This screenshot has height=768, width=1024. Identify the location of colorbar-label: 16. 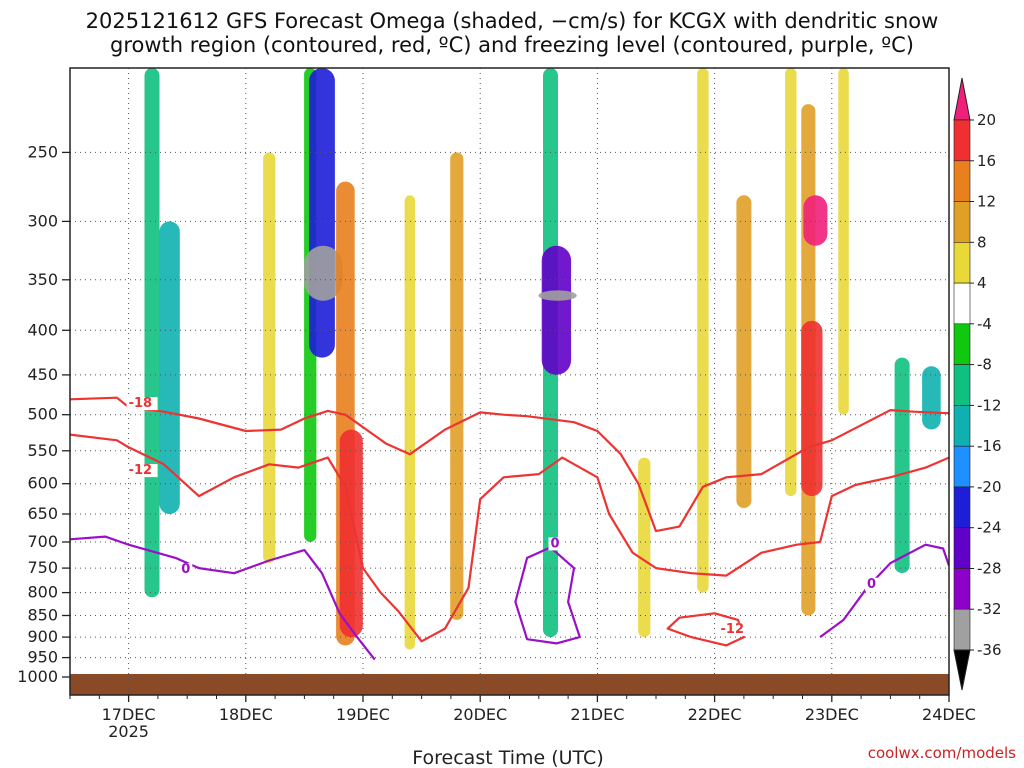
(986, 161).